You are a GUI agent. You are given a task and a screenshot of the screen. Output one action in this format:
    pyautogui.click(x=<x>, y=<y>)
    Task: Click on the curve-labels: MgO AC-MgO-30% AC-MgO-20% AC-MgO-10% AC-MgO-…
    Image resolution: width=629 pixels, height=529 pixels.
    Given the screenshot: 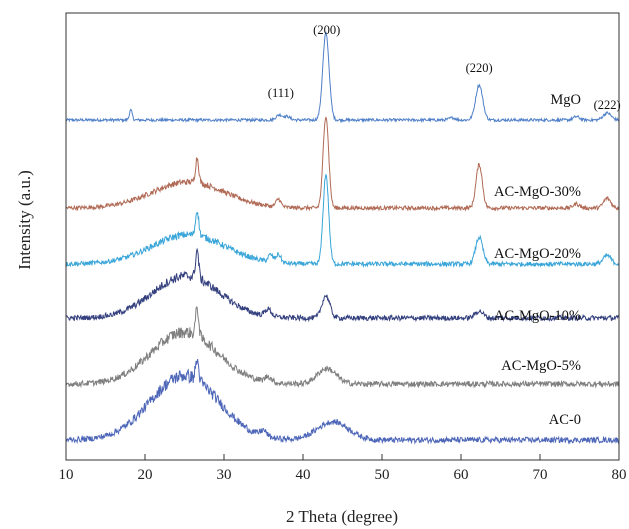 What is the action you would take?
    pyautogui.click(x=537, y=260)
    